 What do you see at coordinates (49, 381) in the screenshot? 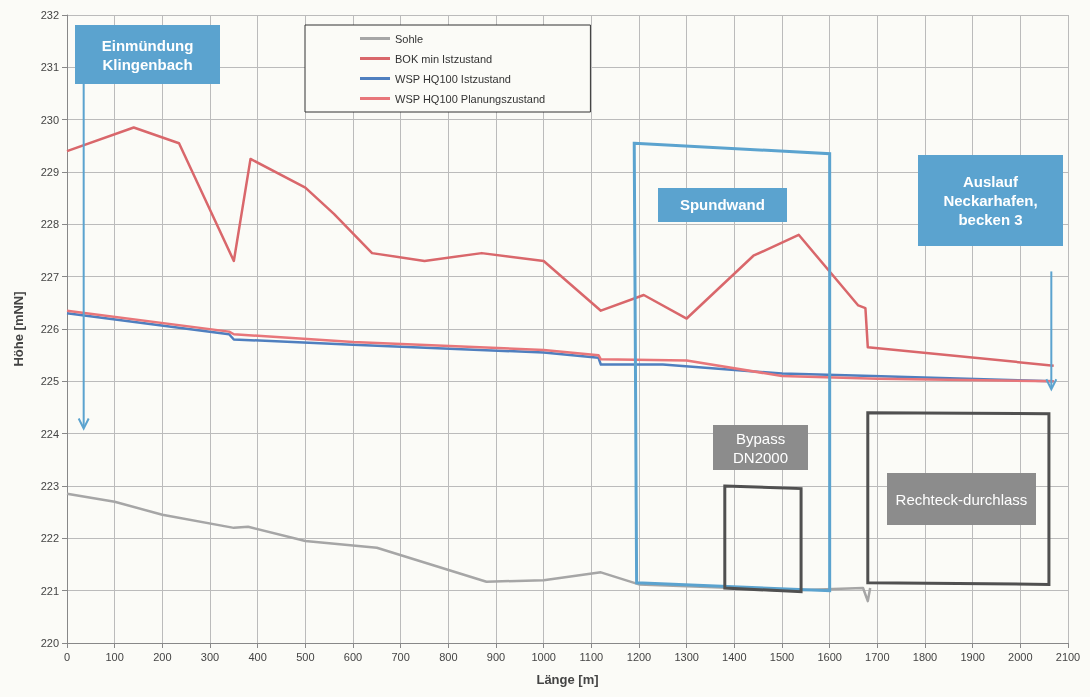
I see `y-tick-label: 225` at bounding box center [49, 381].